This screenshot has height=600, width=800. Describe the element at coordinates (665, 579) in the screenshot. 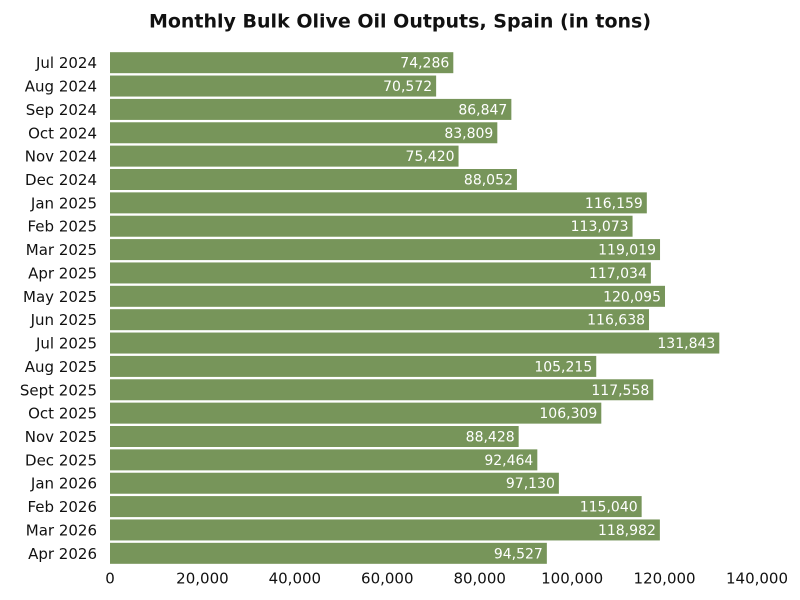

I see `x-tick-label: 120,000` at that location.